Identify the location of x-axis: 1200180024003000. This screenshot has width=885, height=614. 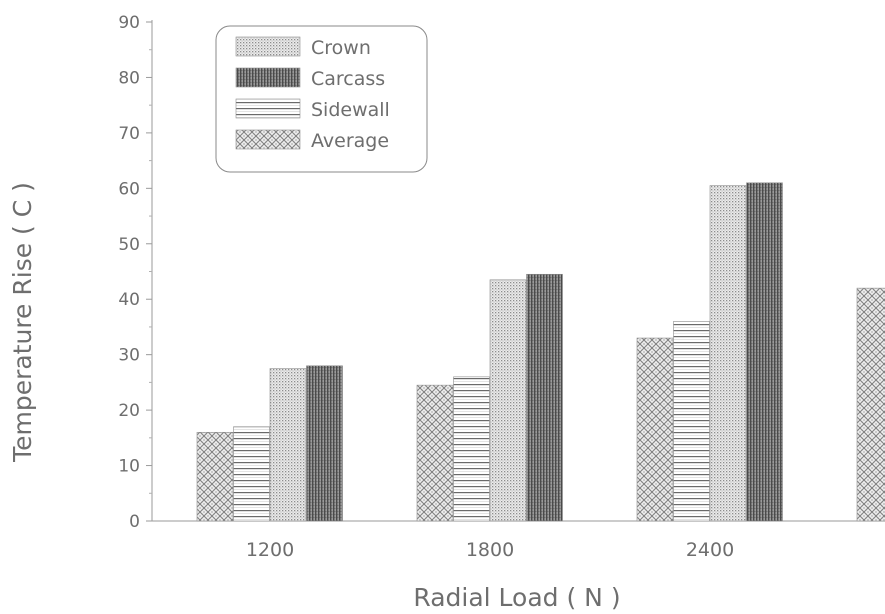
(518, 540).